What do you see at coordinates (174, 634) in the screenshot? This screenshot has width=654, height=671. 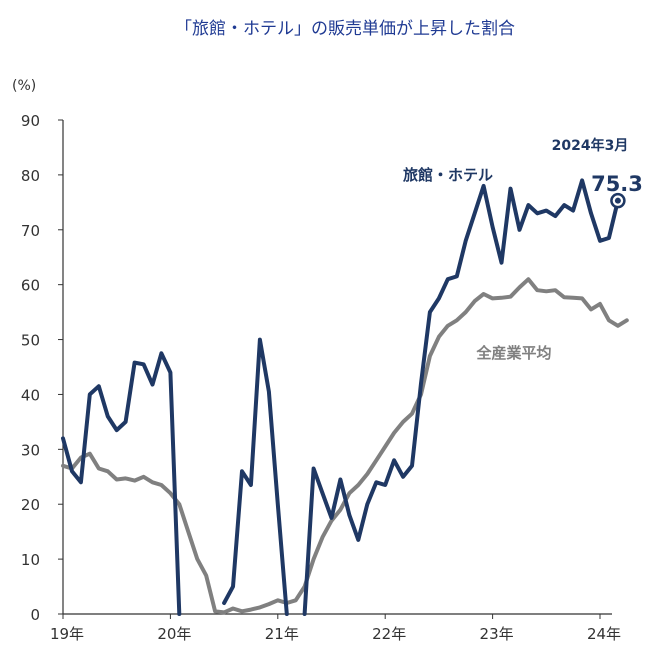 I see `x-tick-label: 20年` at bounding box center [174, 634].